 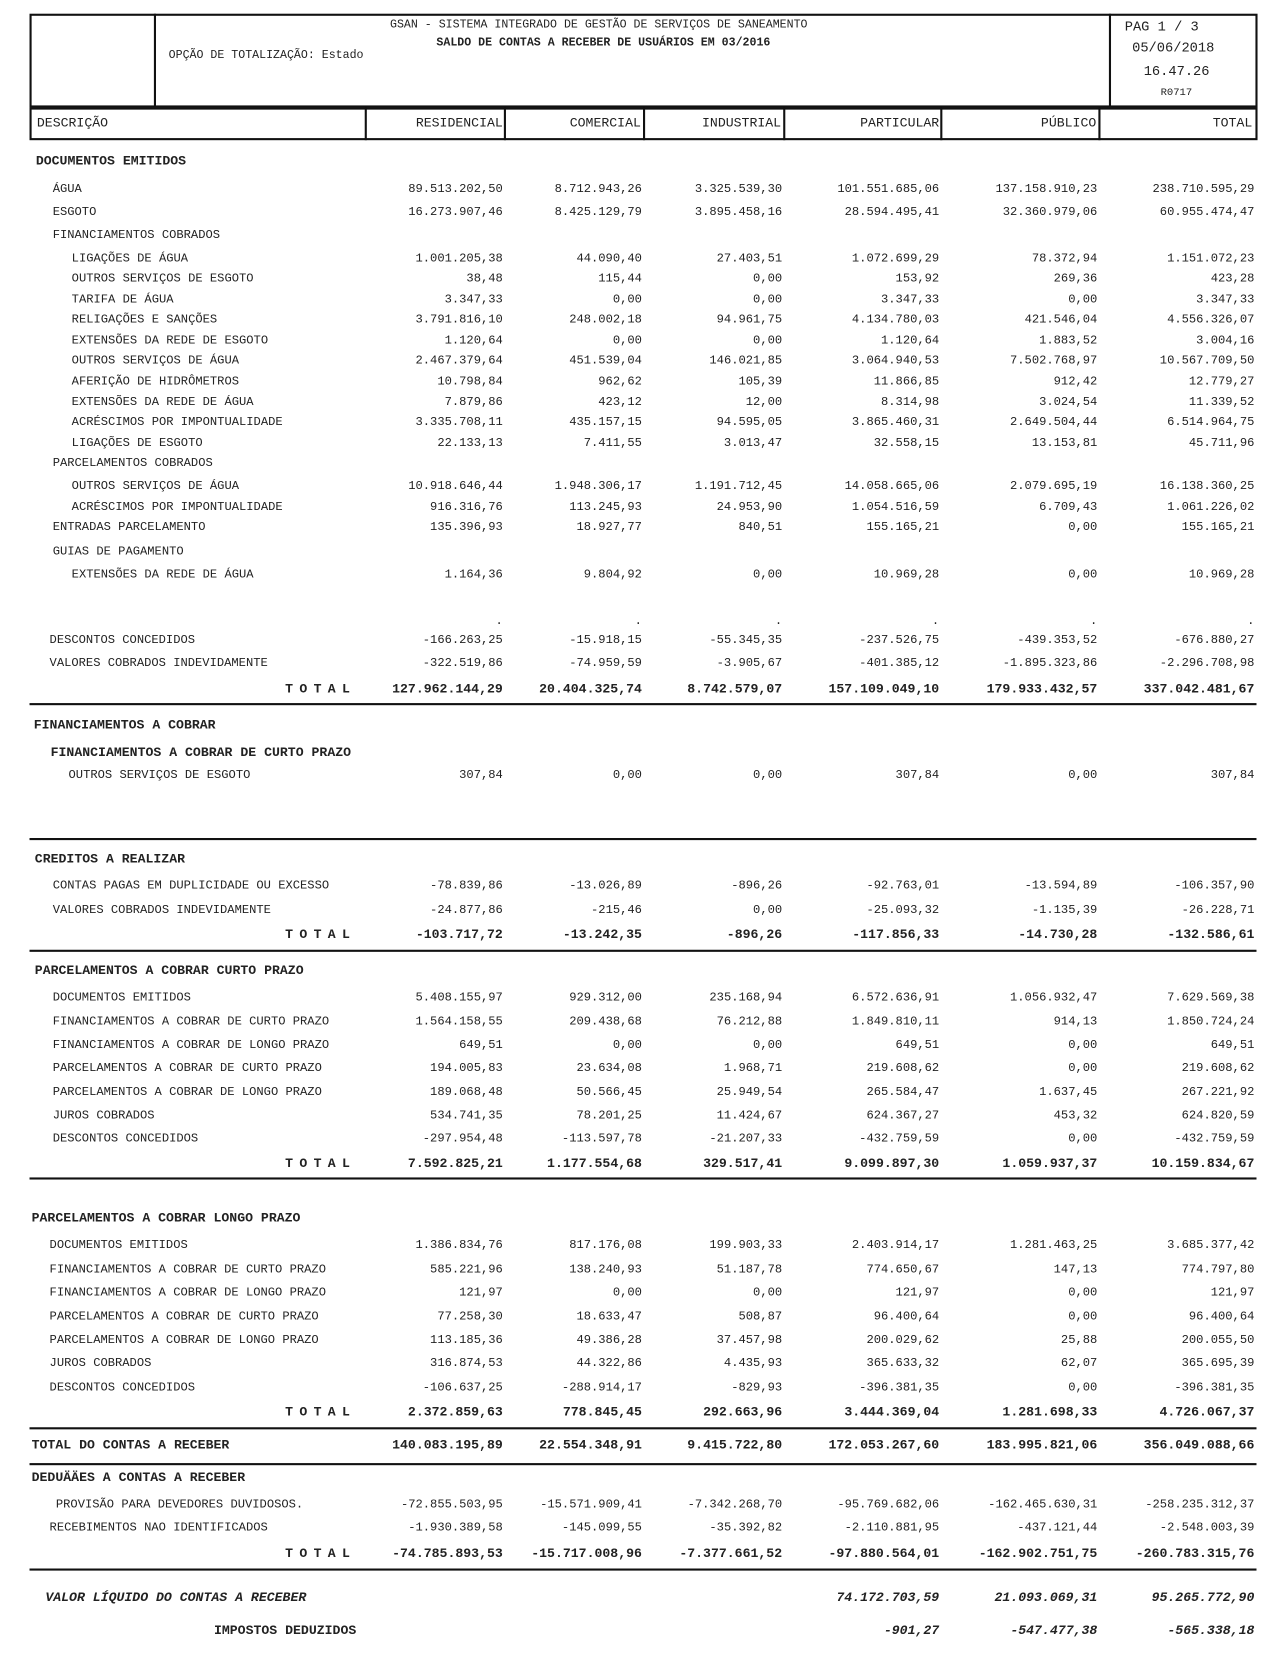 What do you see at coordinates (1221, 575) in the screenshot?
I see `cell-total: 10.969,28` at bounding box center [1221, 575].